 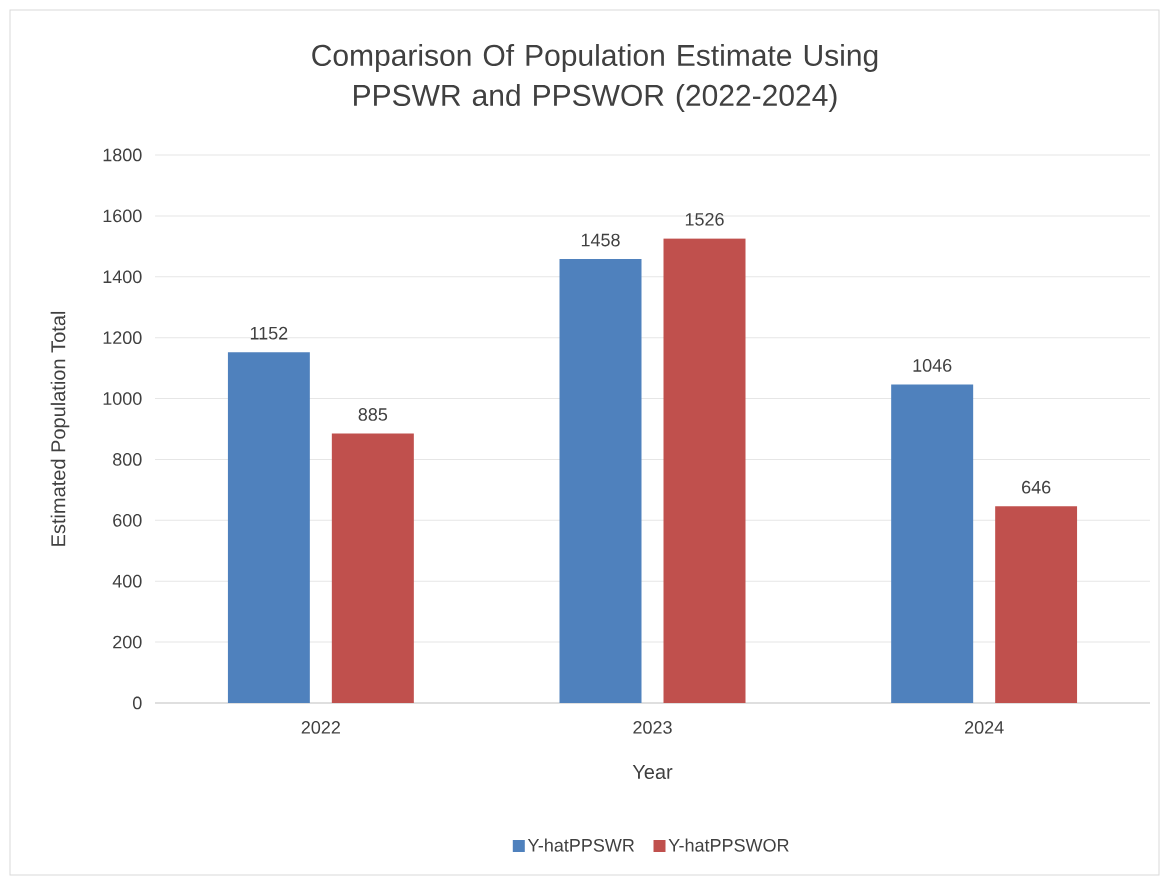 What do you see at coordinates (581, 845) in the screenshot?
I see `legend-label: Y-hatPPSWR` at bounding box center [581, 845].